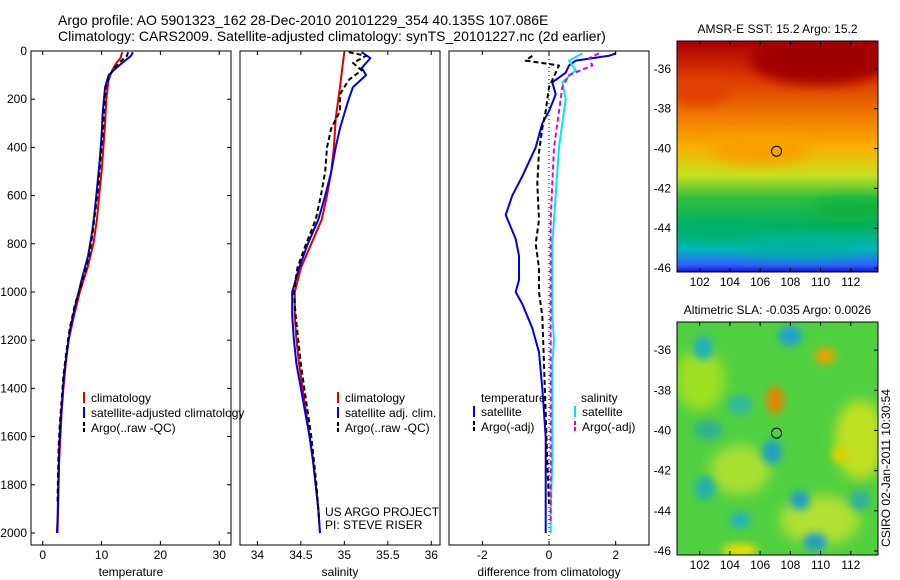  What do you see at coordinates (566, 292) in the screenshot?
I see `difference-series-cyan` at bounding box center [566, 292].